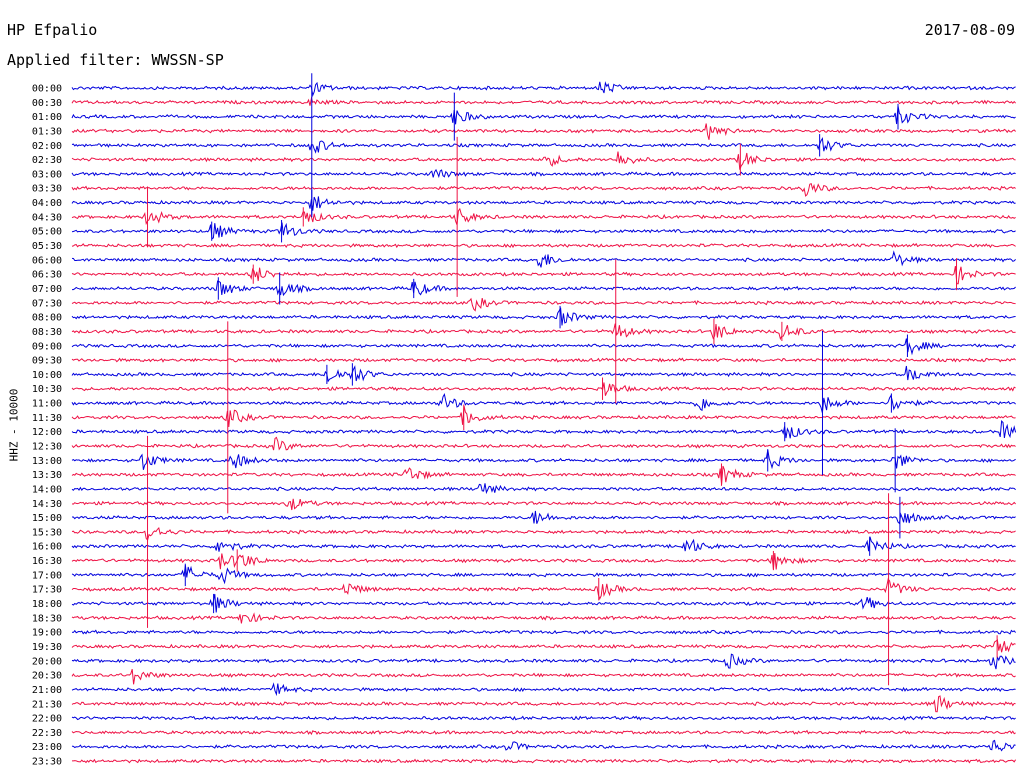 This screenshot has height=780, width=1024. I want to click on date-label: 2017-08-09, so click(969, 30).